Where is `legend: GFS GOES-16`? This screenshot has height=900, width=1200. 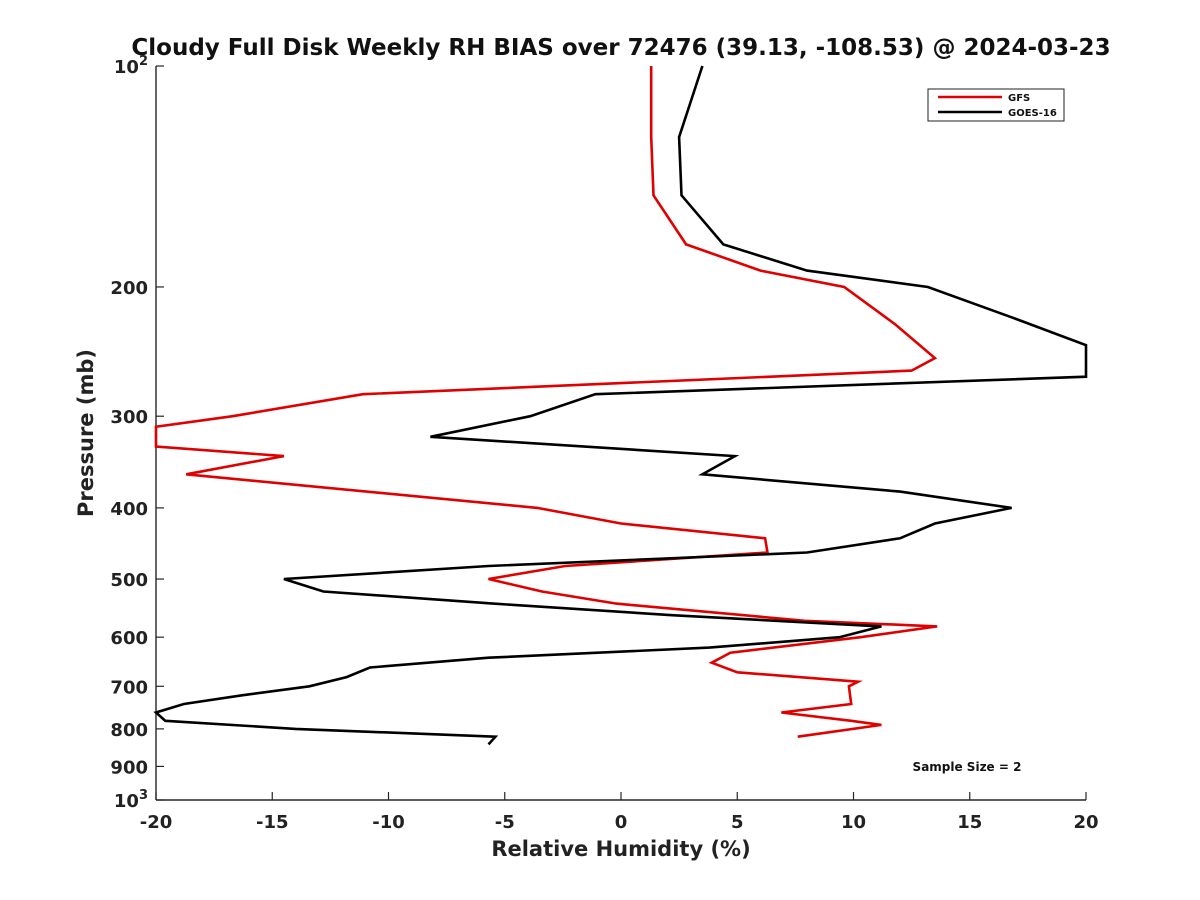 legend: GFS GOES-16 is located at coordinates (996, 105).